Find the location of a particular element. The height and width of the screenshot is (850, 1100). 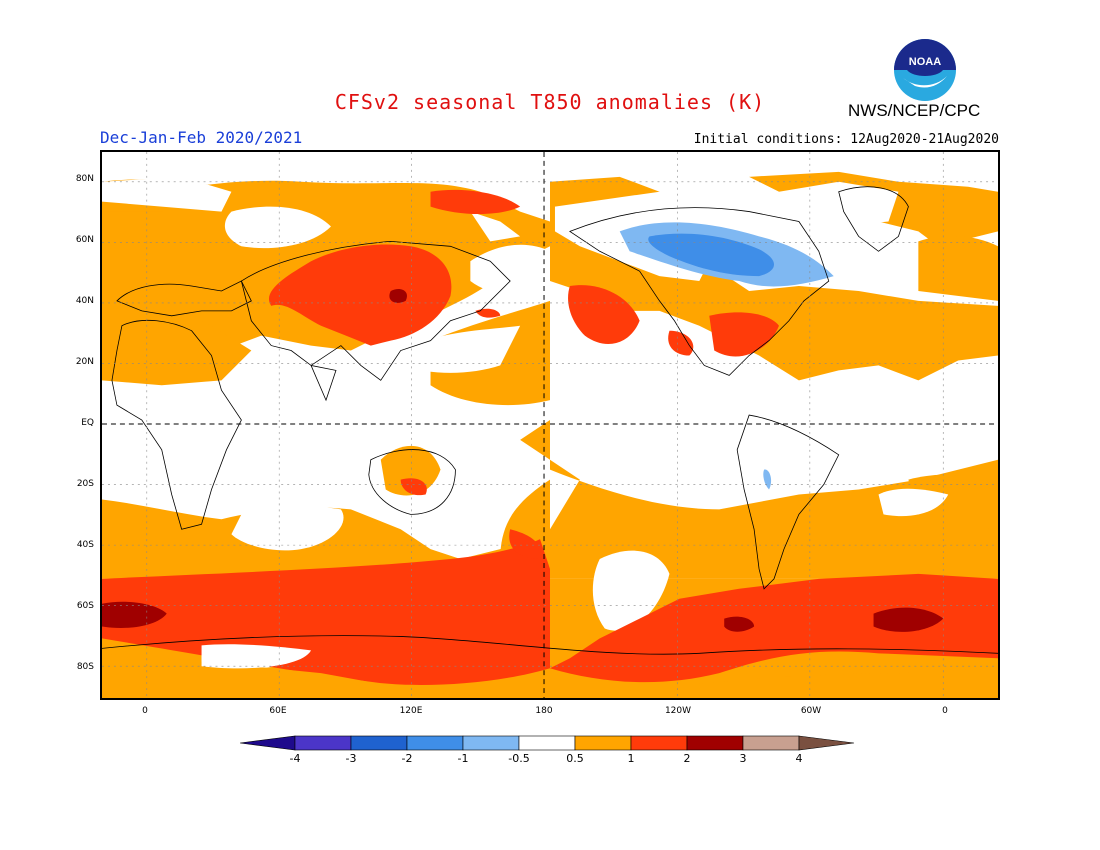

colorbar-label: -0.5 is located at coordinates (519, 758).